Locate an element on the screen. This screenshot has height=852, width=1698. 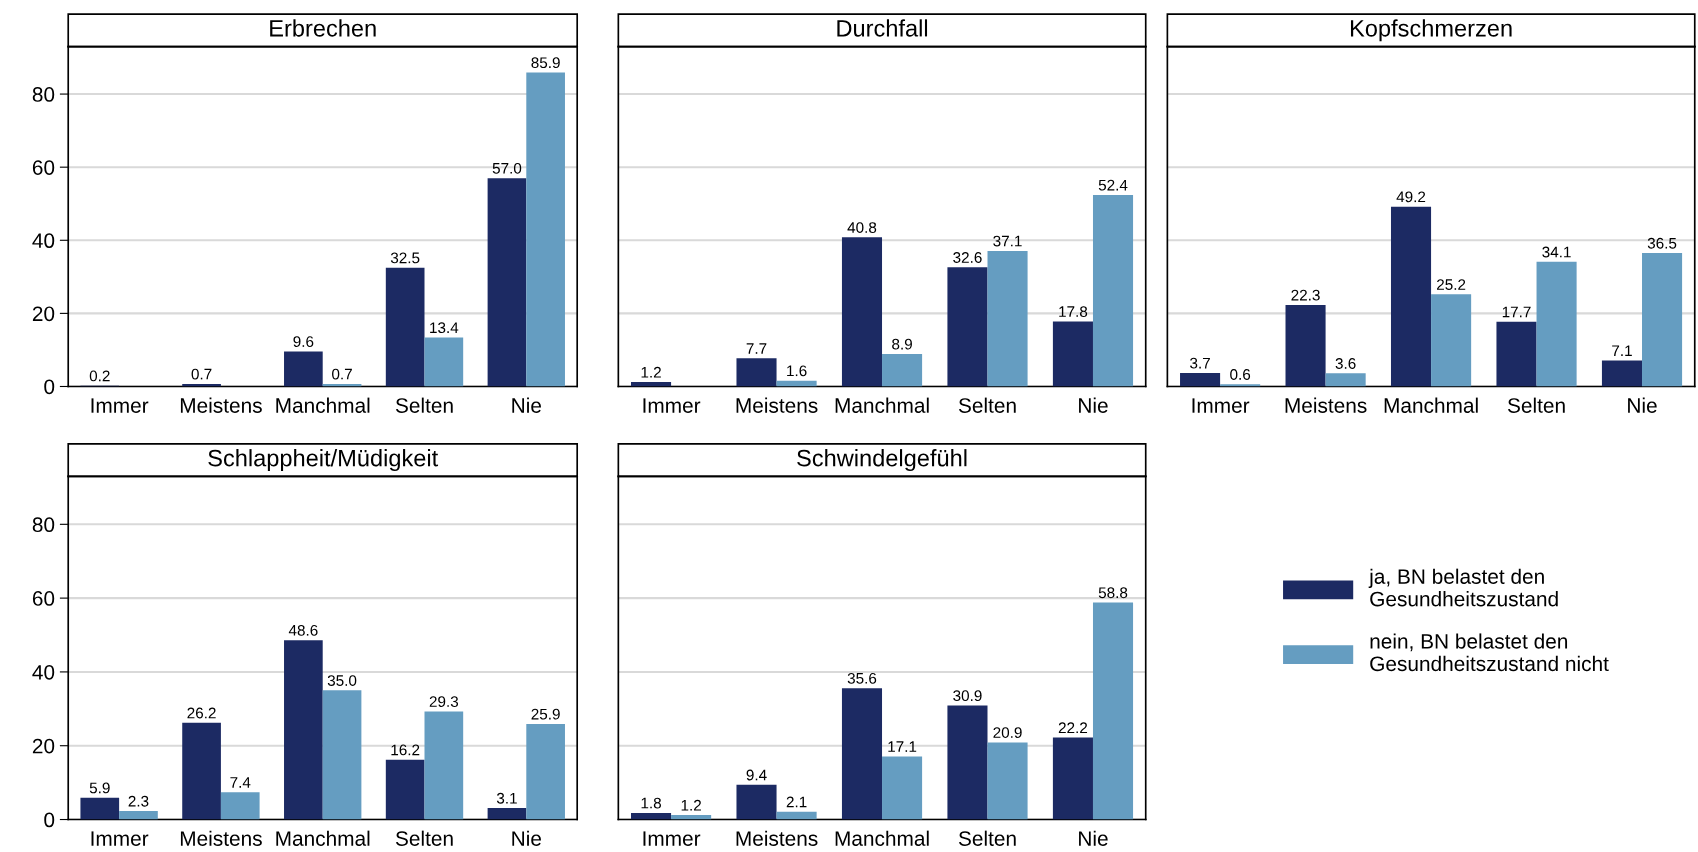
data-label: 22.2 is located at coordinates (1073, 728).